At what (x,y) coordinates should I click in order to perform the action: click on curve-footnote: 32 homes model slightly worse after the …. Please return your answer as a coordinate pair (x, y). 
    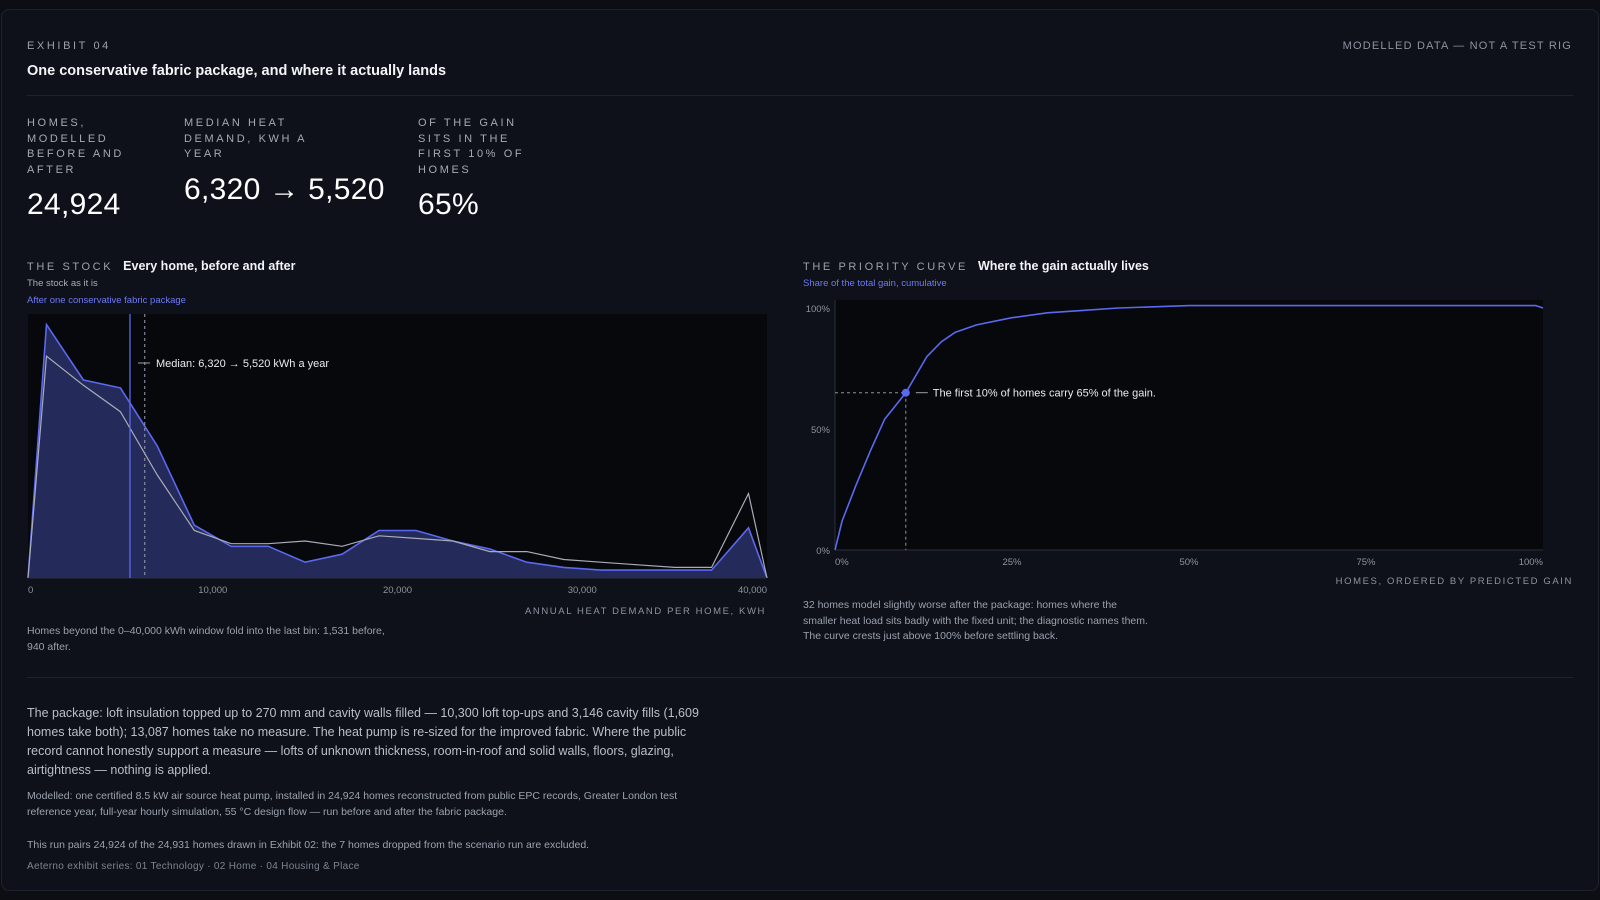
    Looking at the image, I should click on (975, 620).